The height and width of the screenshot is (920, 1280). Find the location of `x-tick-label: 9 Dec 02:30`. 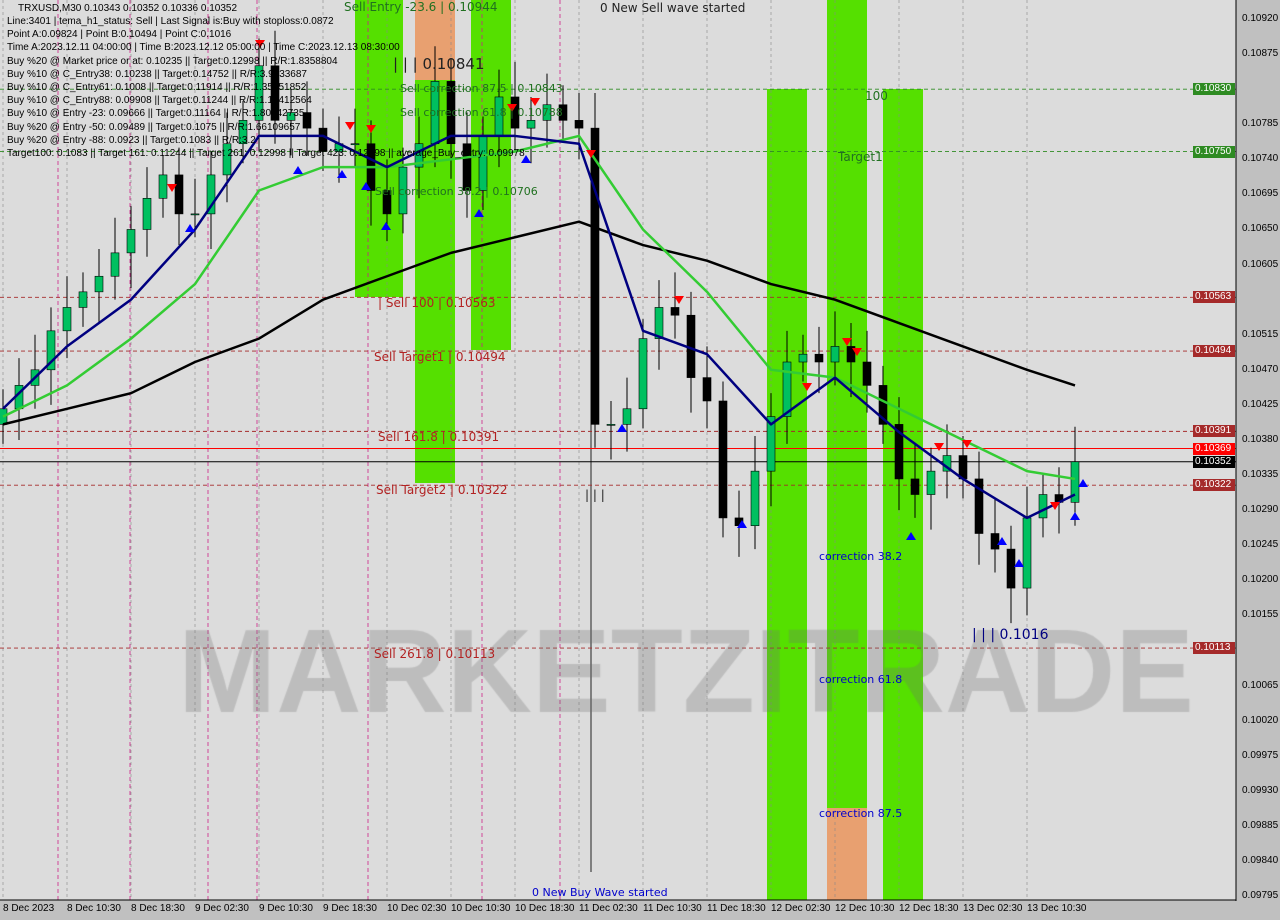

x-tick-label: 9 Dec 02:30 is located at coordinates (222, 908).